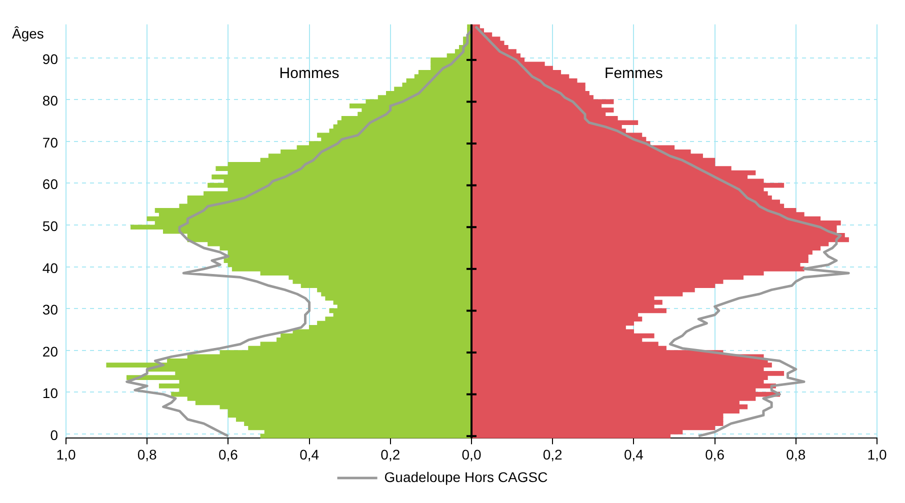 This screenshot has width=905, height=503. Describe the element at coordinates (50, 58) in the screenshot. I see `y-tick-label: 90` at that location.